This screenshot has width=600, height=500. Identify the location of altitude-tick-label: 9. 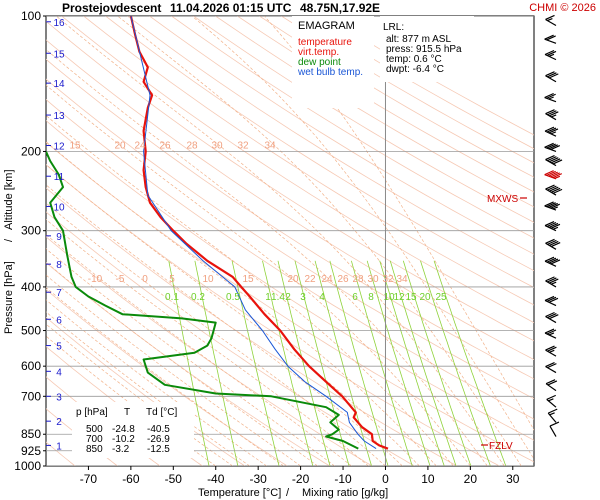
(59, 237).